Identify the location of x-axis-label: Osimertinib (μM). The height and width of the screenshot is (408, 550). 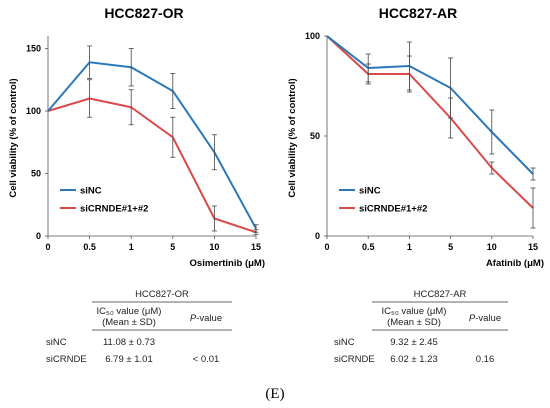
(227, 263).